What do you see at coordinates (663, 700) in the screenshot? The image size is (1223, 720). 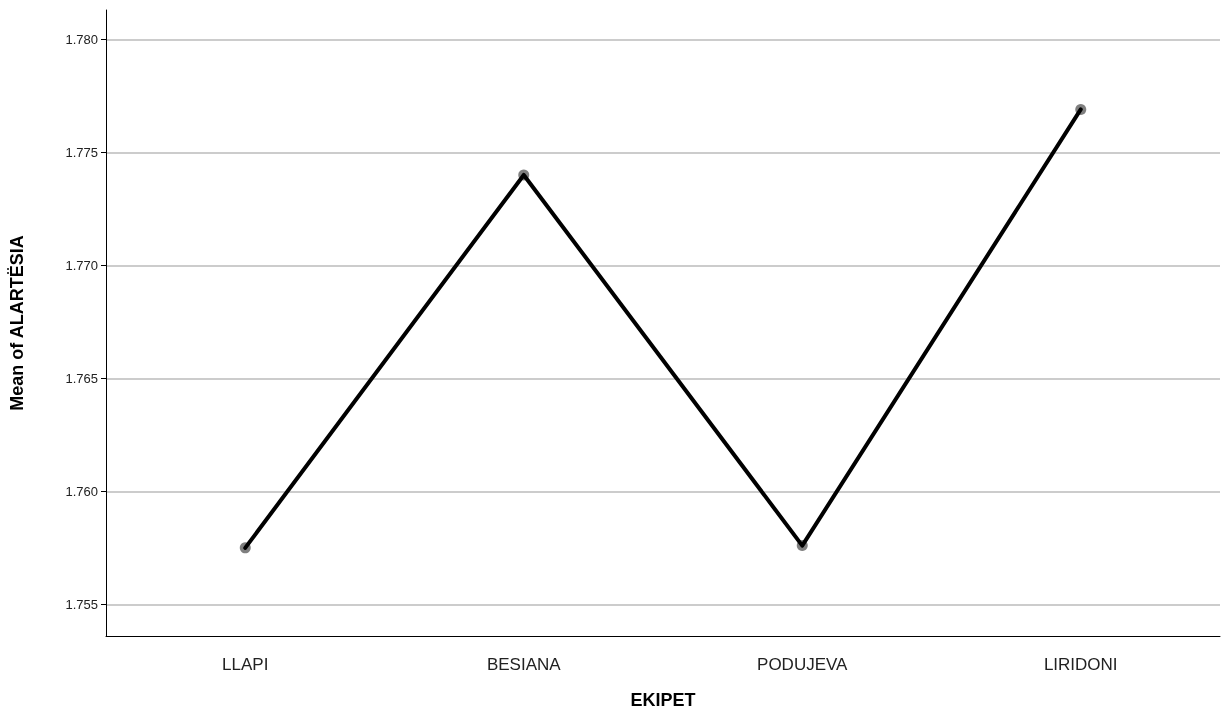 I see `x-axis-title: EKIPET` at bounding box center [663, 700].